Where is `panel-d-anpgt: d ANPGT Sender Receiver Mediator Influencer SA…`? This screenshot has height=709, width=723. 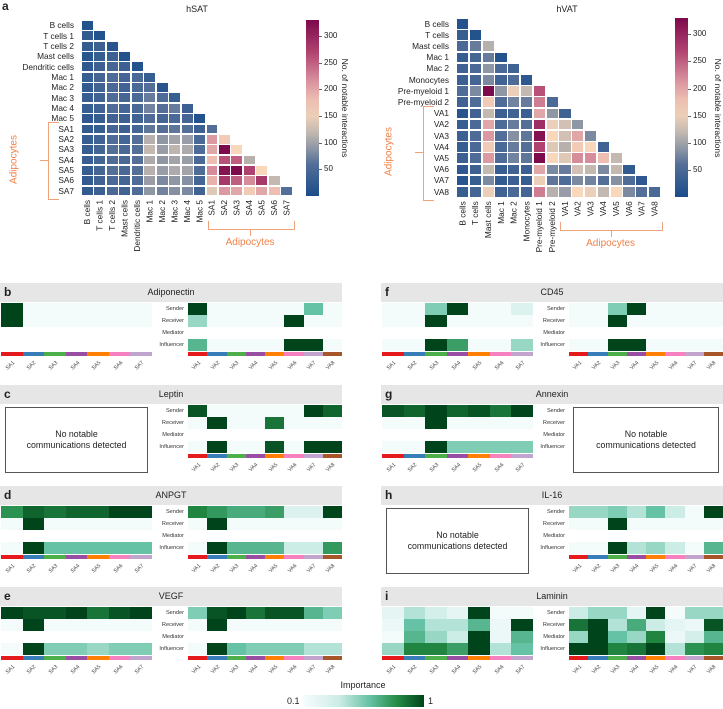
panel-d-anpgt: d ANPGT Sender Receiver Mediator Influencer SA… is located at coordinates (171, 536).